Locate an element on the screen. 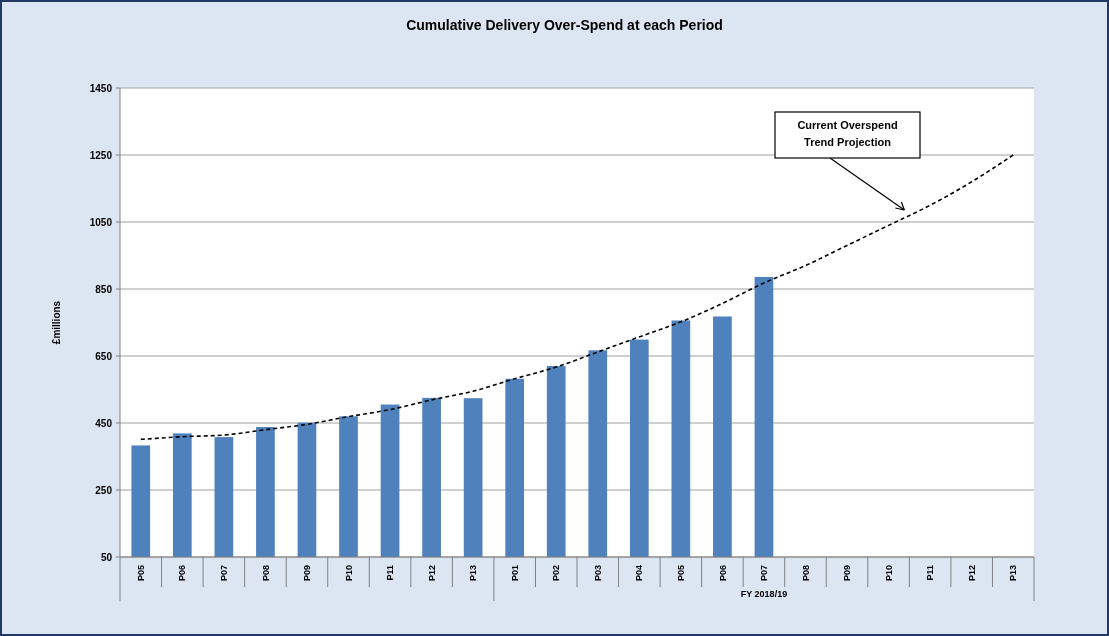 The height and width of the screenshot is (636, 1109). x-tick-label: P03 is located at coordinates (597, 573).